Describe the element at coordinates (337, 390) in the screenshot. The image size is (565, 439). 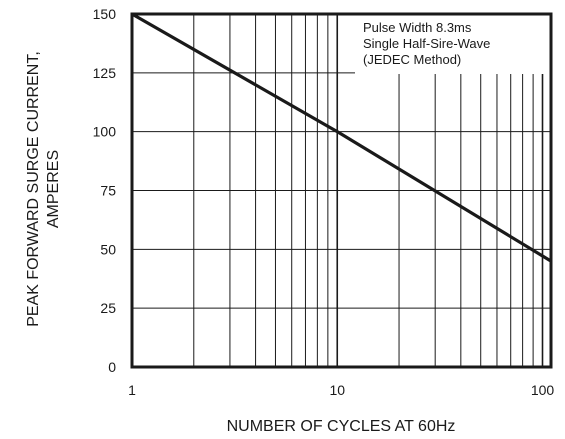
I see `x-tick-label: 10` at that location.